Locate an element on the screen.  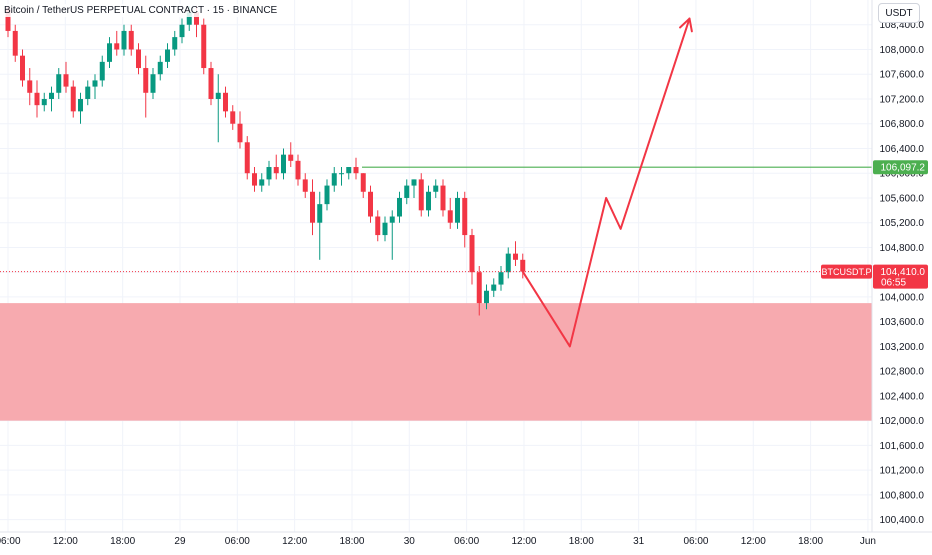
price-tick-label: 103,200.0 is located at coordinates (902, 347).